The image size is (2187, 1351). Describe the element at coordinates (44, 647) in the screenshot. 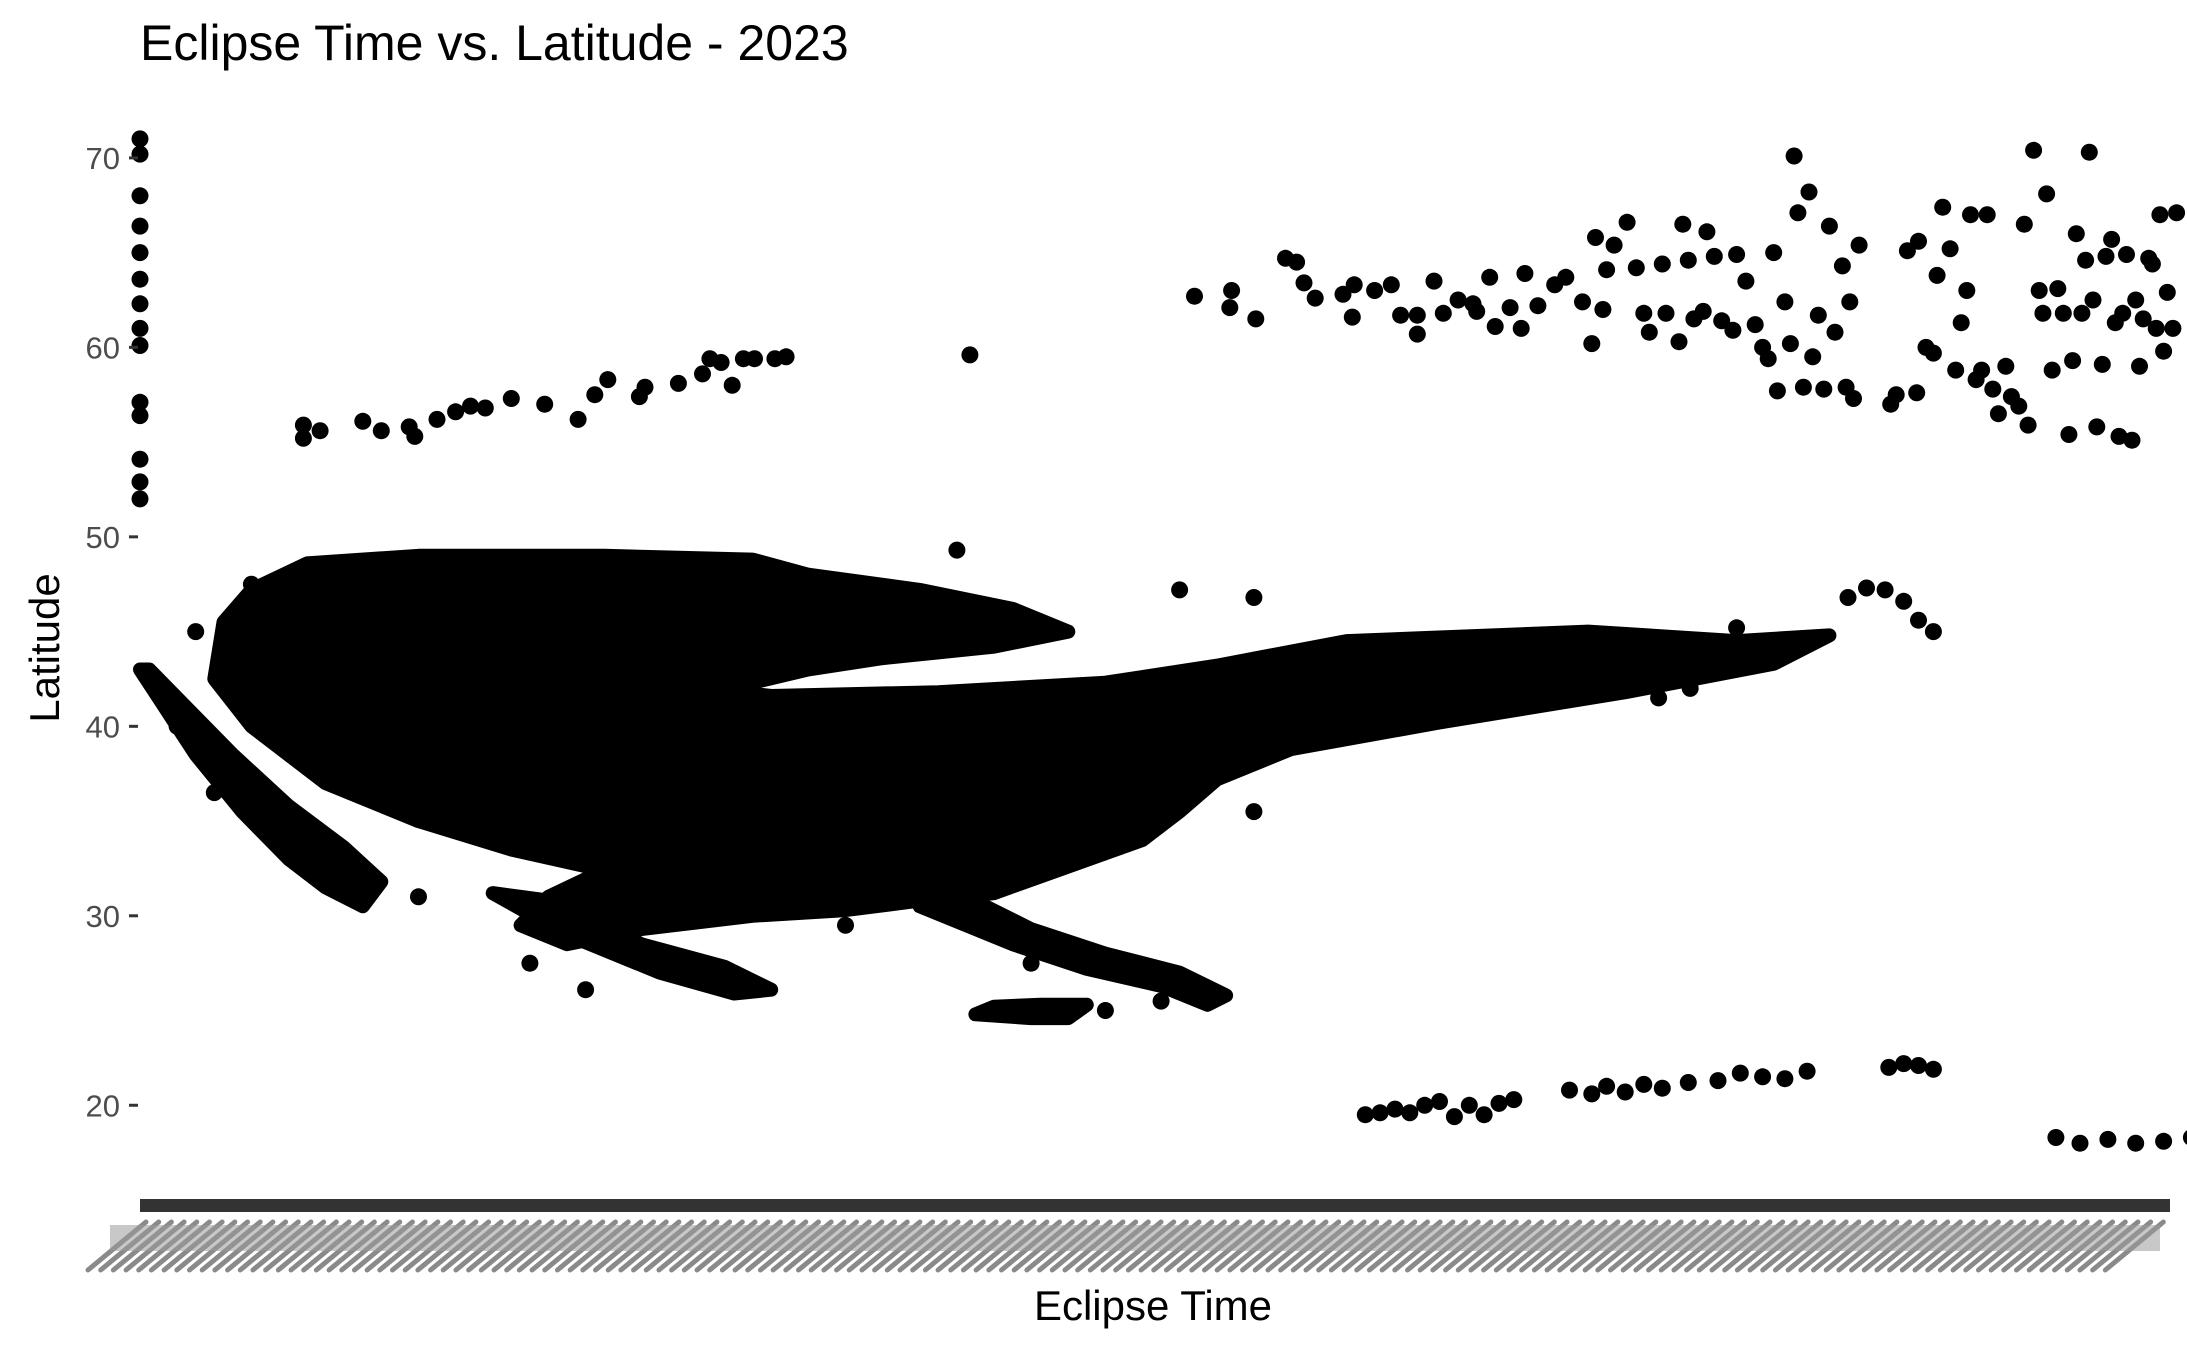

I see `y-axis-title: Latitude` at that location.